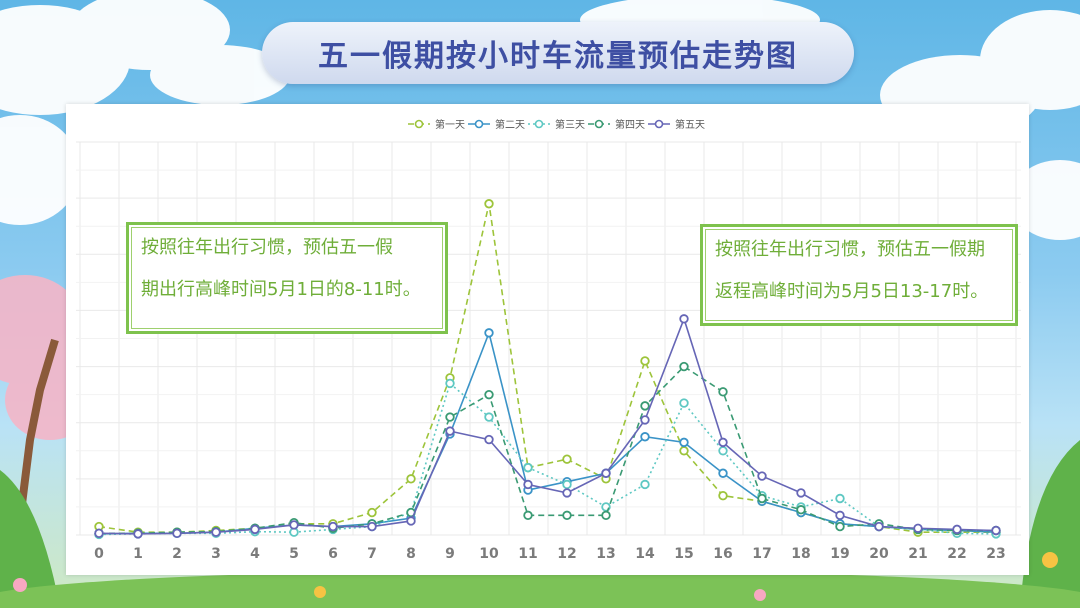  I want to click on x-tick-label: 2, so click(177, 554).